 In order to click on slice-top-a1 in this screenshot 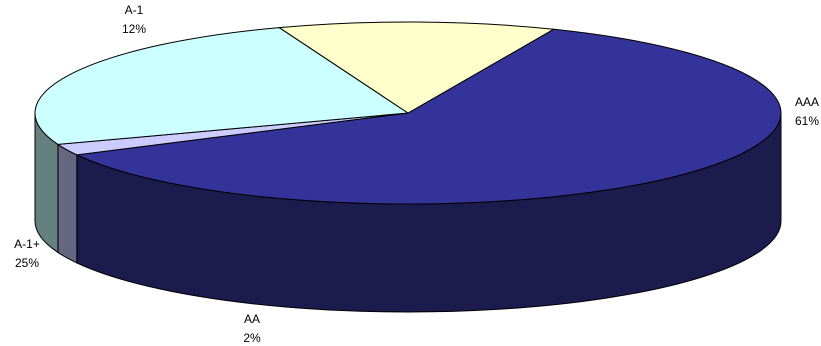, I will do `click(416, 67)`.